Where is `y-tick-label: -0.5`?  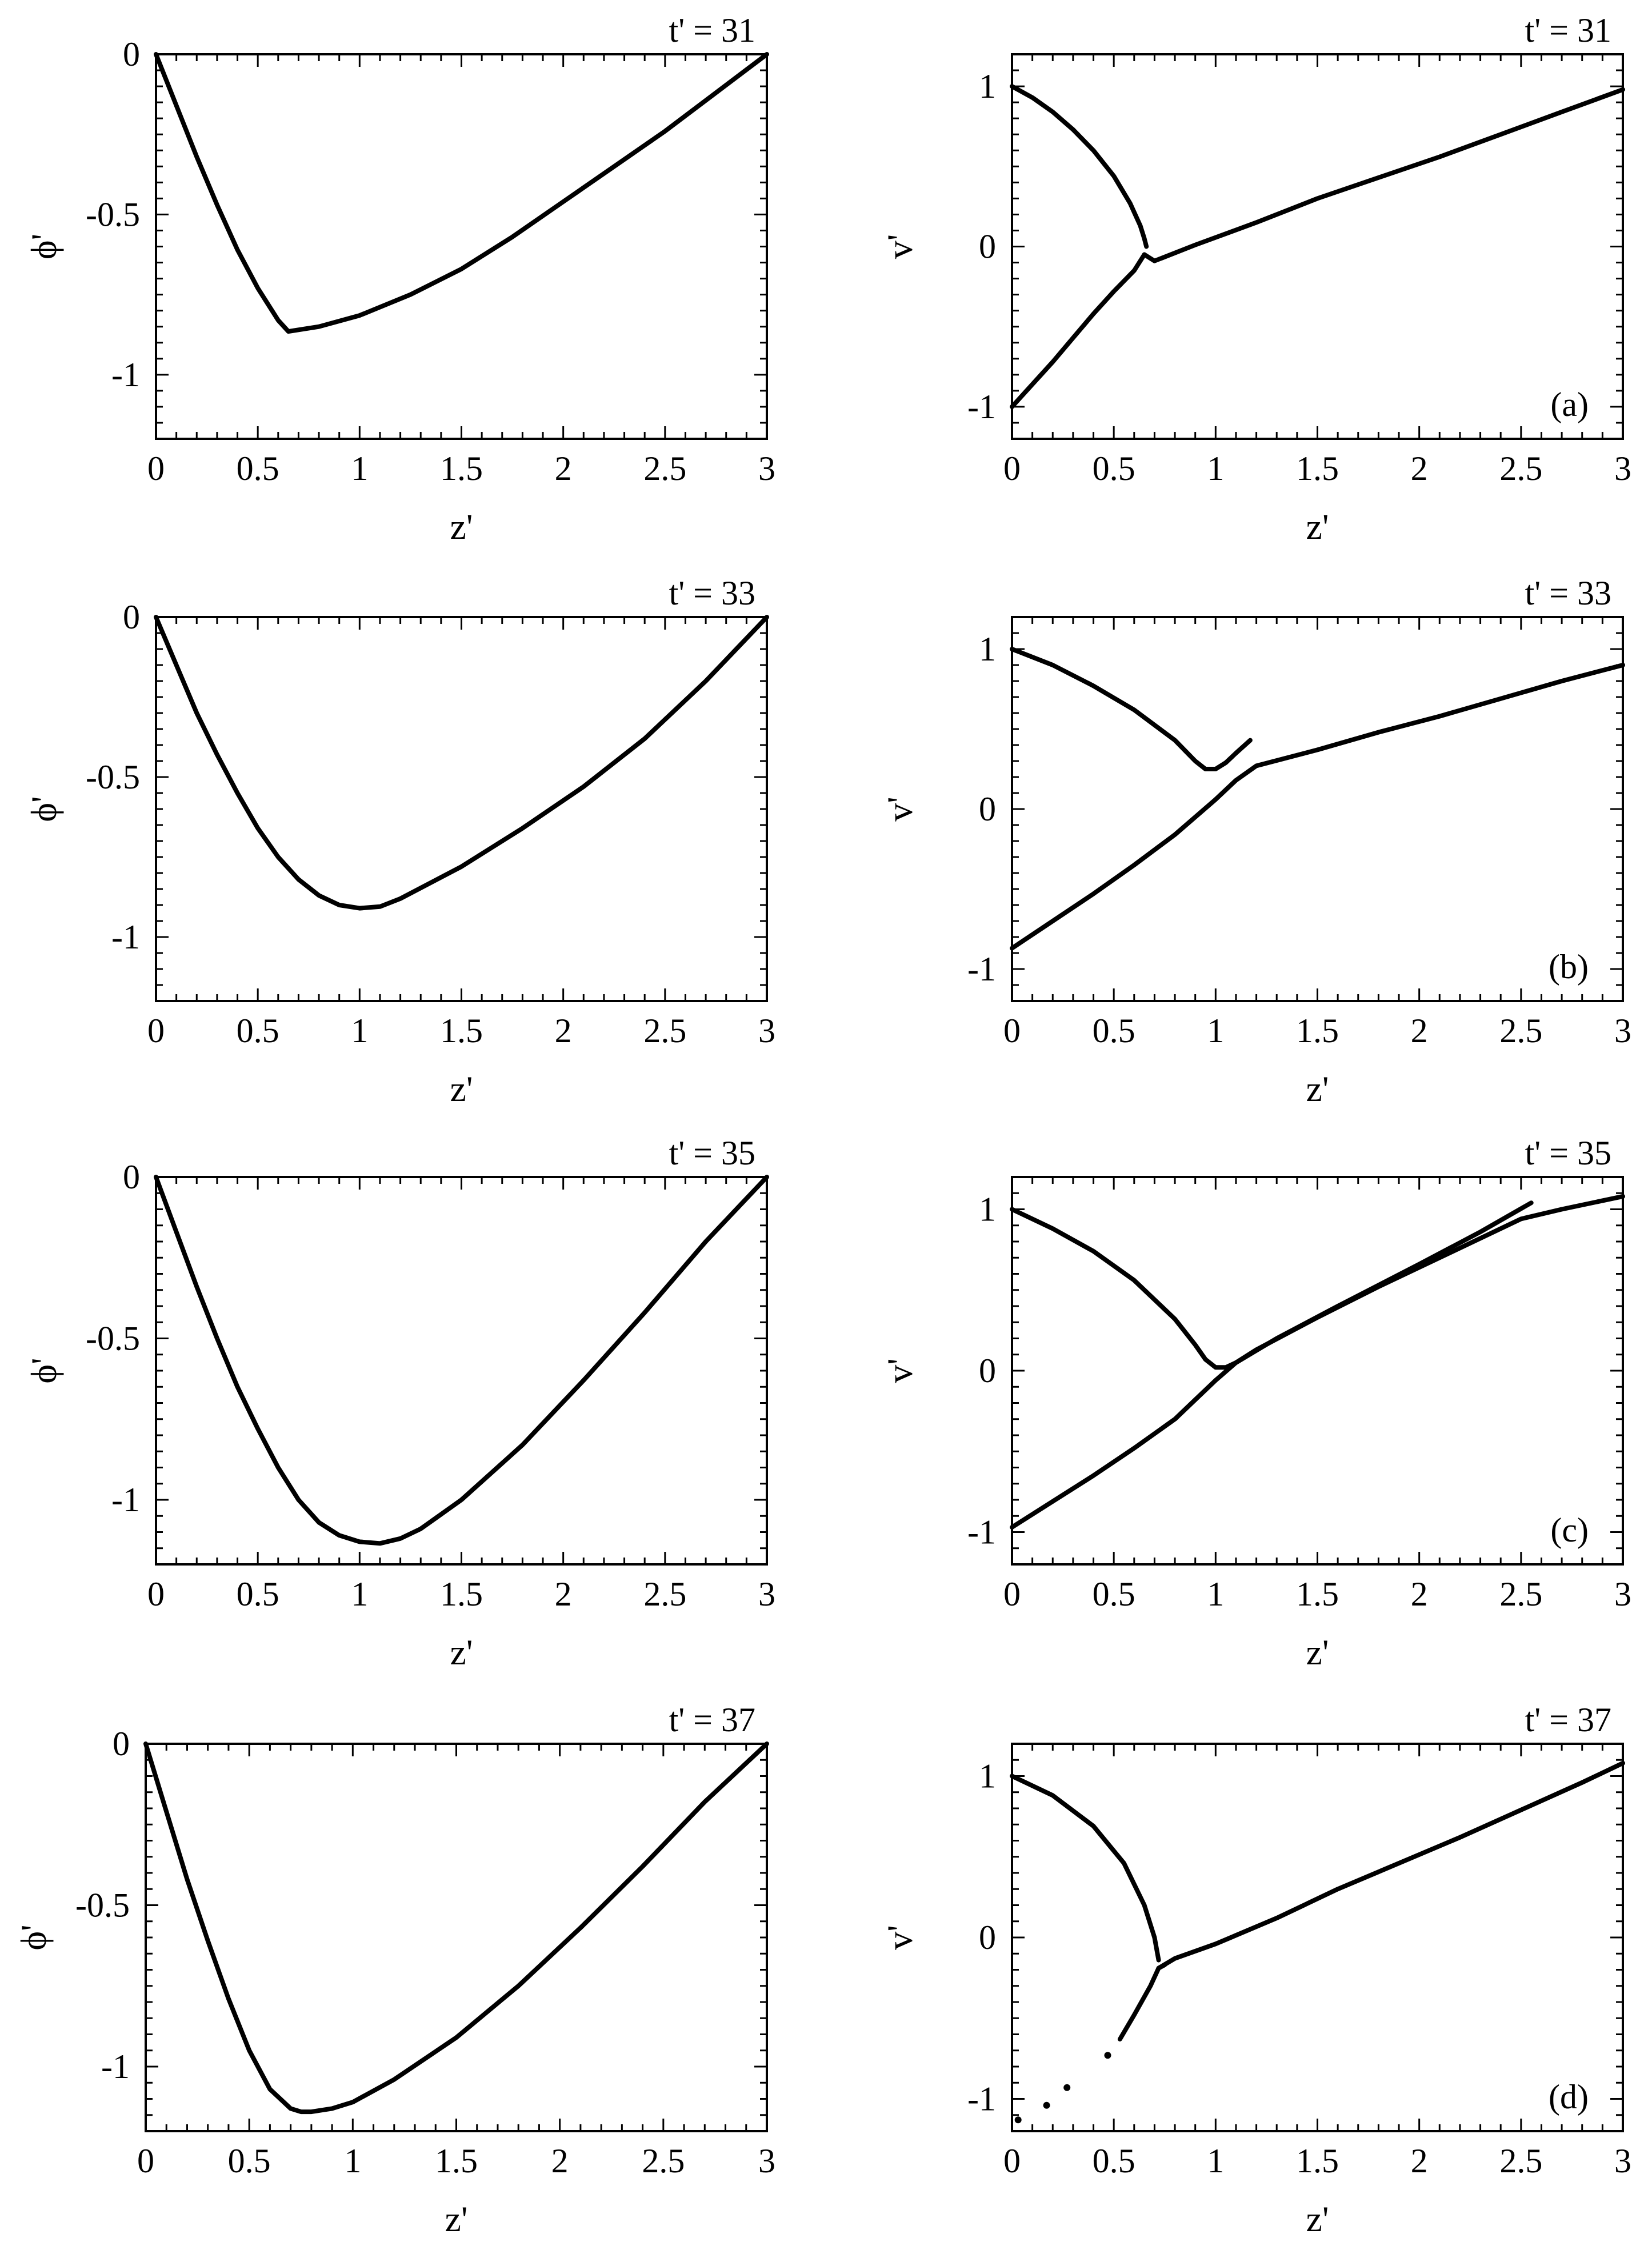
y-tick-label: -0.5 is located at coordinates (113, 777).